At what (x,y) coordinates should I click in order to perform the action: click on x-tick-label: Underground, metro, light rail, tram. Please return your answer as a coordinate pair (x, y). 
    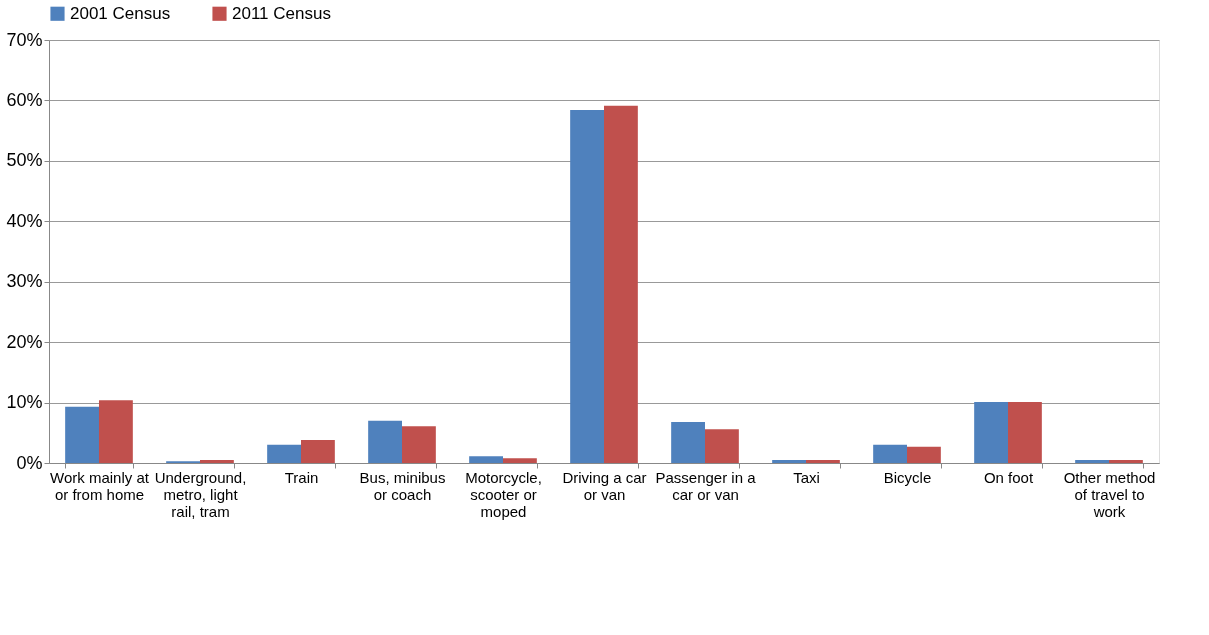
    Looking at the image, I should click on (200, 494).